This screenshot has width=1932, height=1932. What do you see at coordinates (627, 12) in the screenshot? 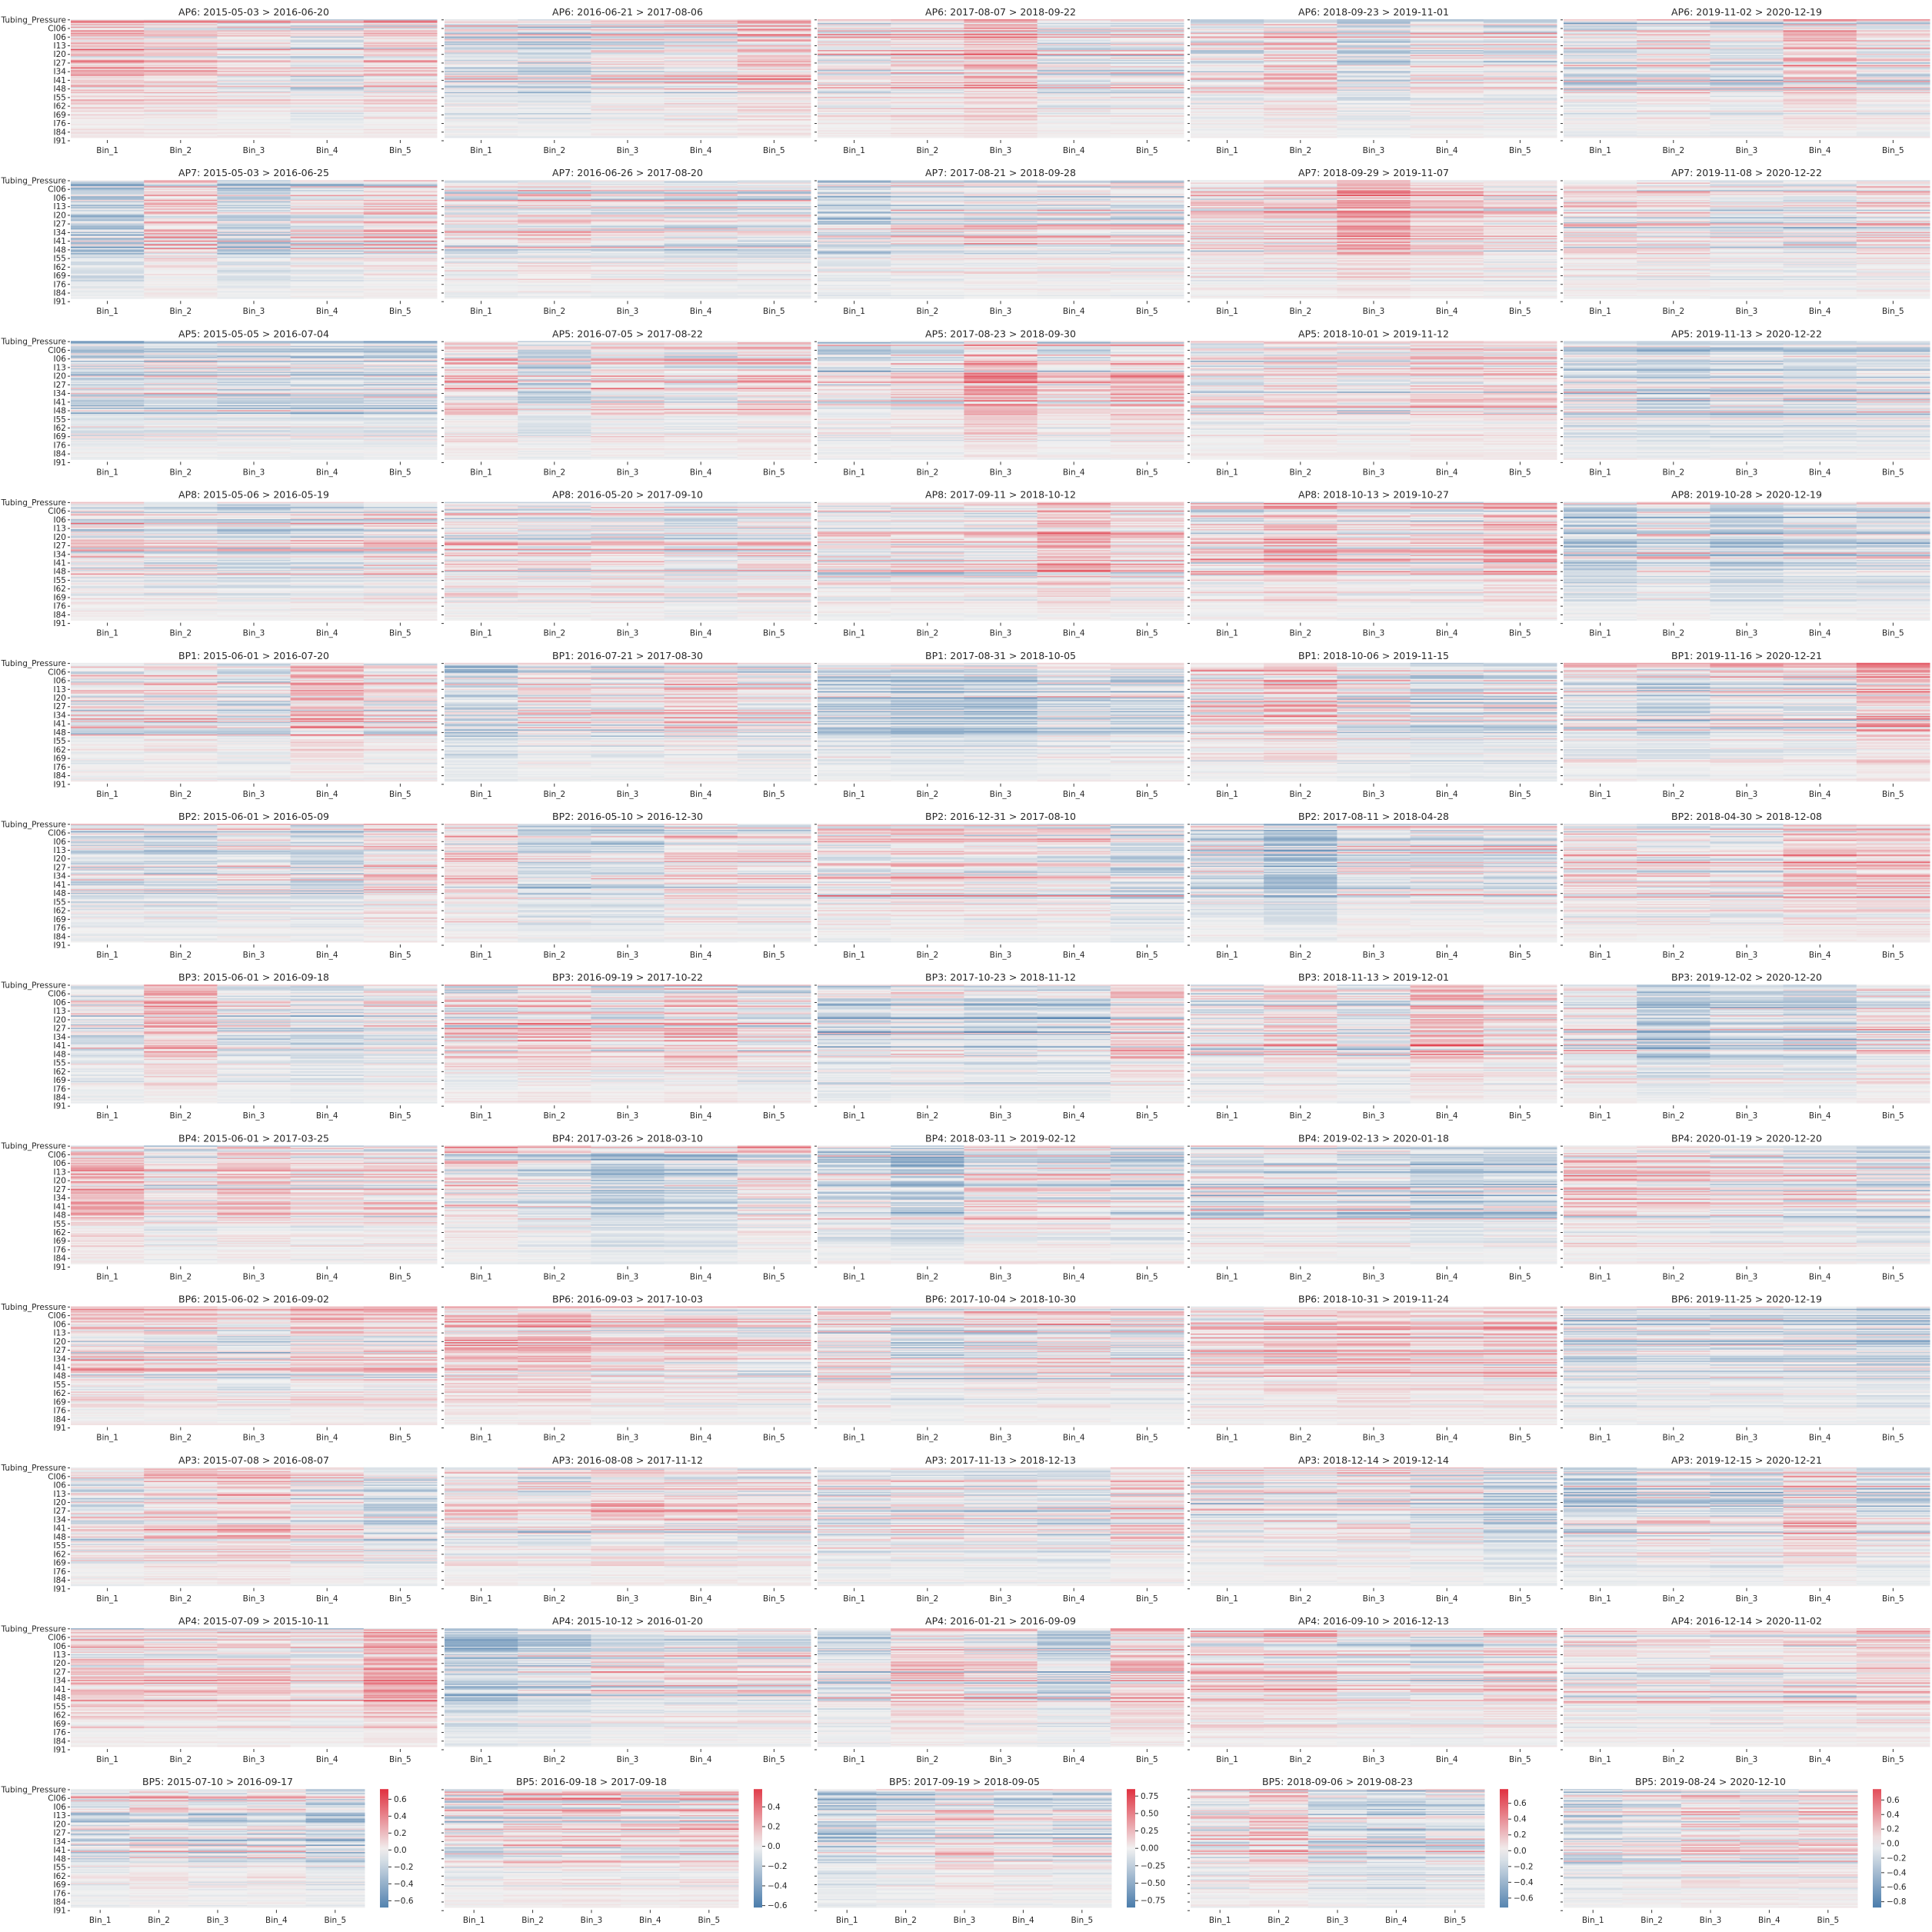
I see `panel-title: AP6: 2016-06-21 > 2017-08-06` at bounding box center [627, 12].